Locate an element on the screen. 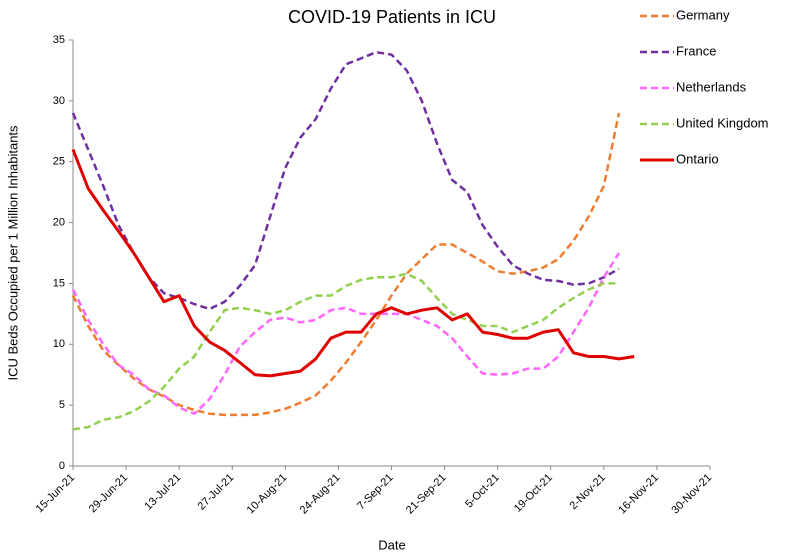 The height and width of the screenshot is (557, 796). x-tick-label: 21-Sep-21 is located at coordinates (426, 494).